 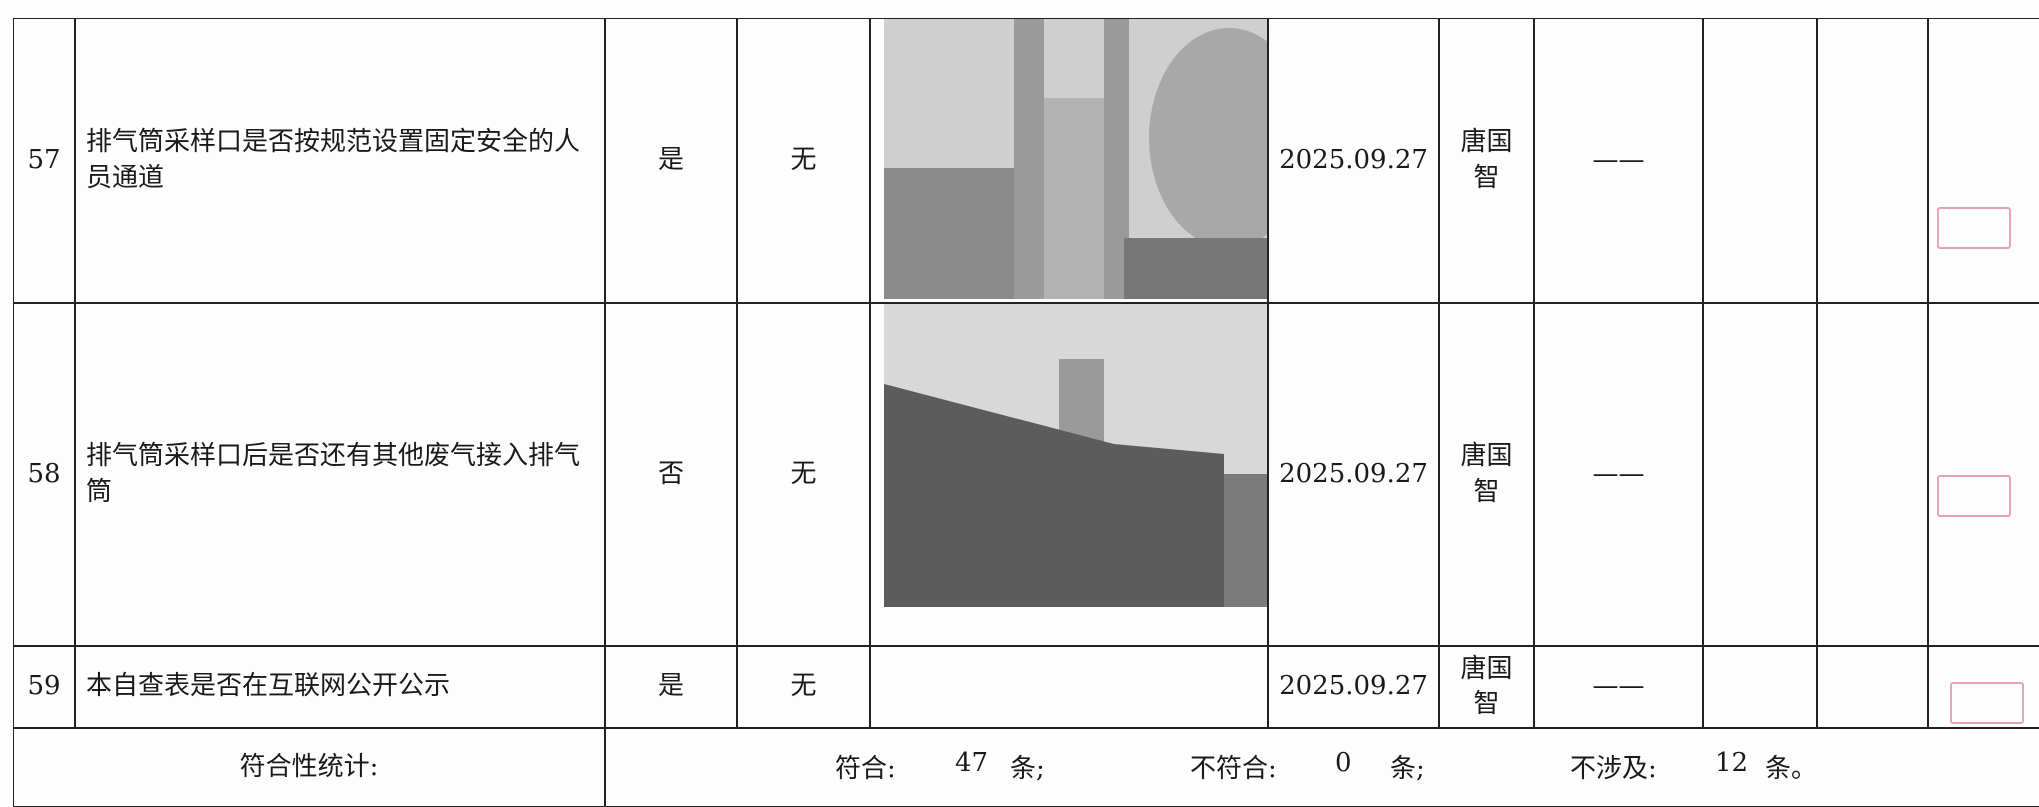 What do you see at coordinates (1322, 767) in the screenshot?
I see `summary-box` at bounding box center [1322, 767].